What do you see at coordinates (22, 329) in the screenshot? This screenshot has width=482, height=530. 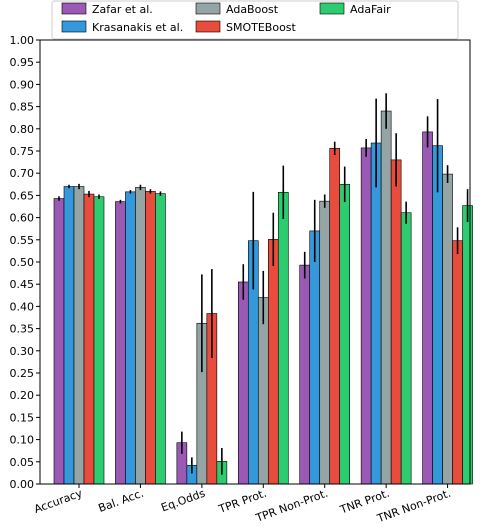 I see `y-tick-label: 0.35` at bounding box center [22, 329].